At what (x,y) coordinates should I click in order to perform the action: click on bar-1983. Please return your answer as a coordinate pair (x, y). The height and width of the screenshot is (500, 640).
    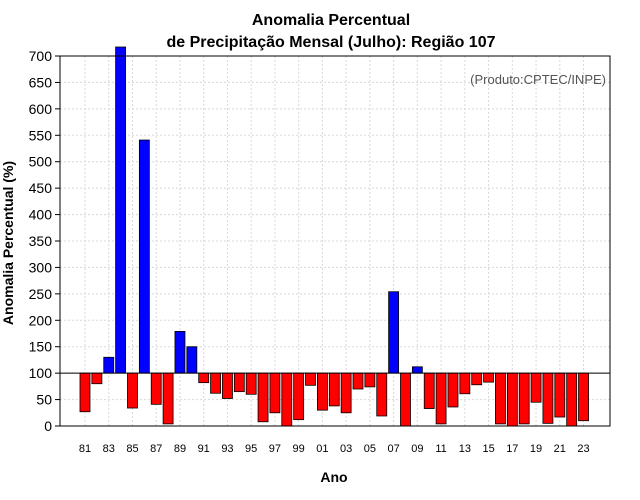
    Looking at the image, I should click on (109, 365).